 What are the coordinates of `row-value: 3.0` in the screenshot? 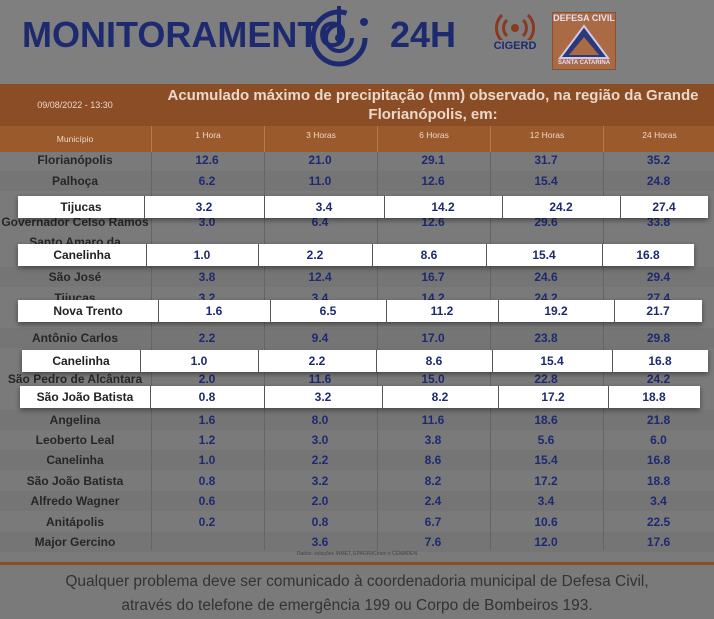 It's located at (207, 222).